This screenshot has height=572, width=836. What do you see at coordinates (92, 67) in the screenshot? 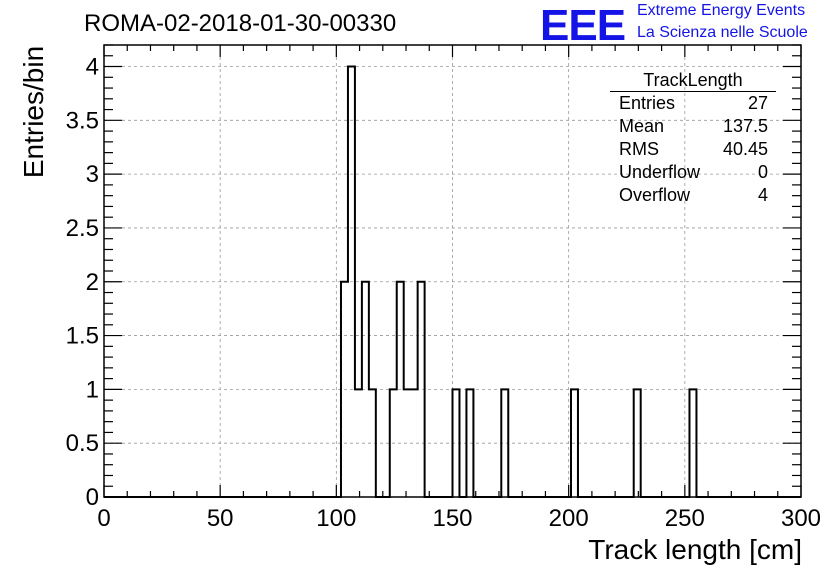
I see `y-tick-label: 4` at bounding box center [92, 67].